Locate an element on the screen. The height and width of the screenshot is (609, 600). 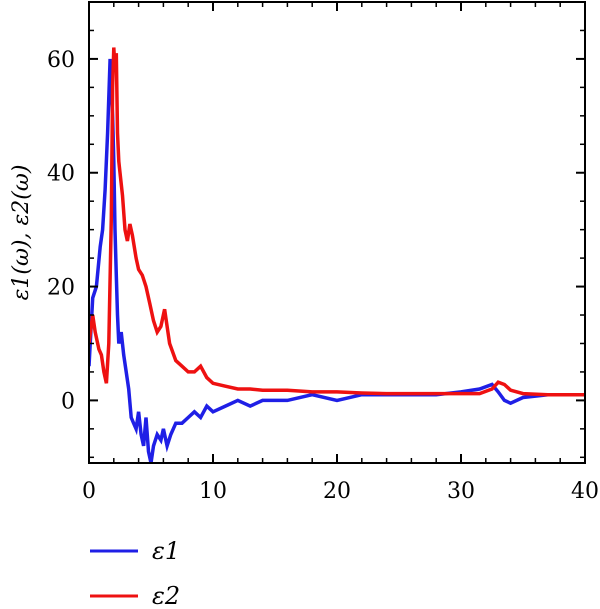
x-tick-label: 40 is located at coordinates (585, 491).